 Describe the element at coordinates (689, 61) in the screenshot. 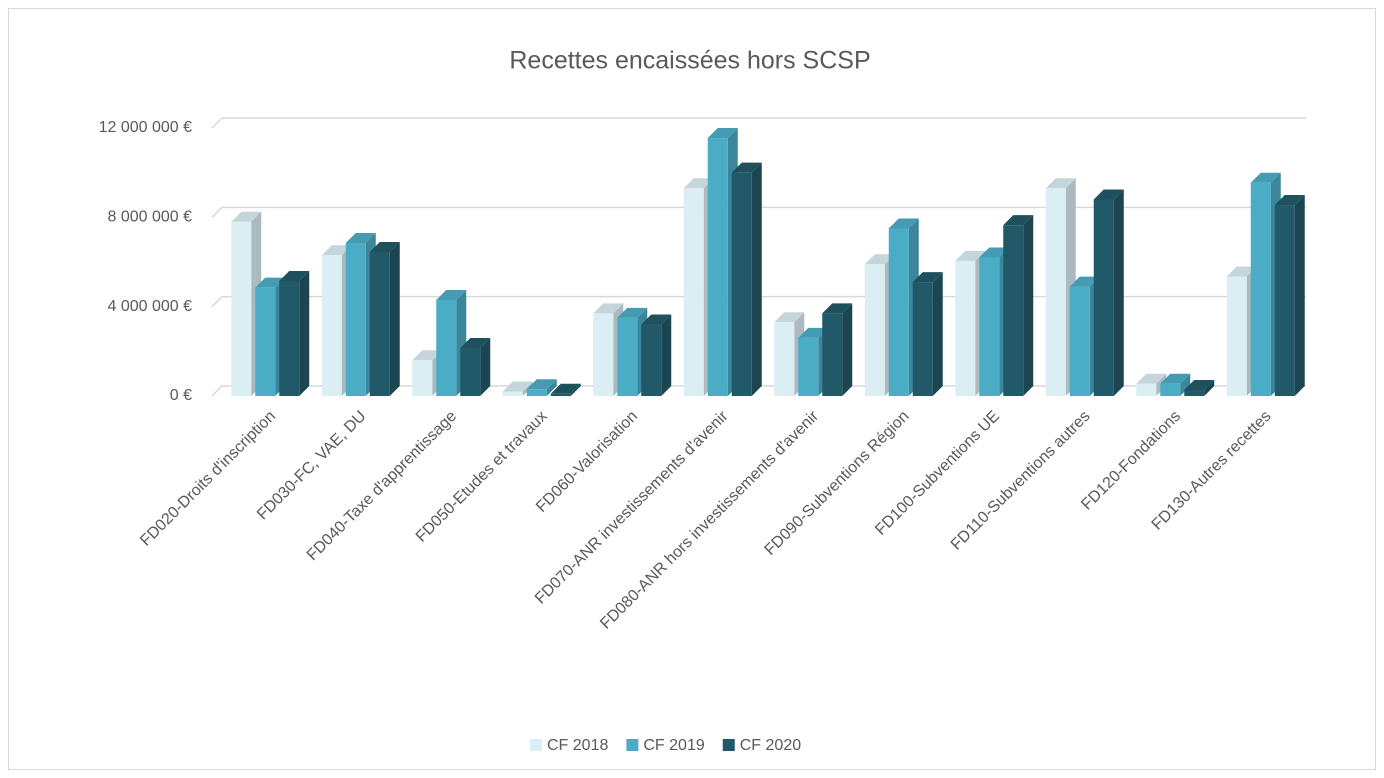

I see `chart-title: Recettes encaissées hors SCSP` at that location.